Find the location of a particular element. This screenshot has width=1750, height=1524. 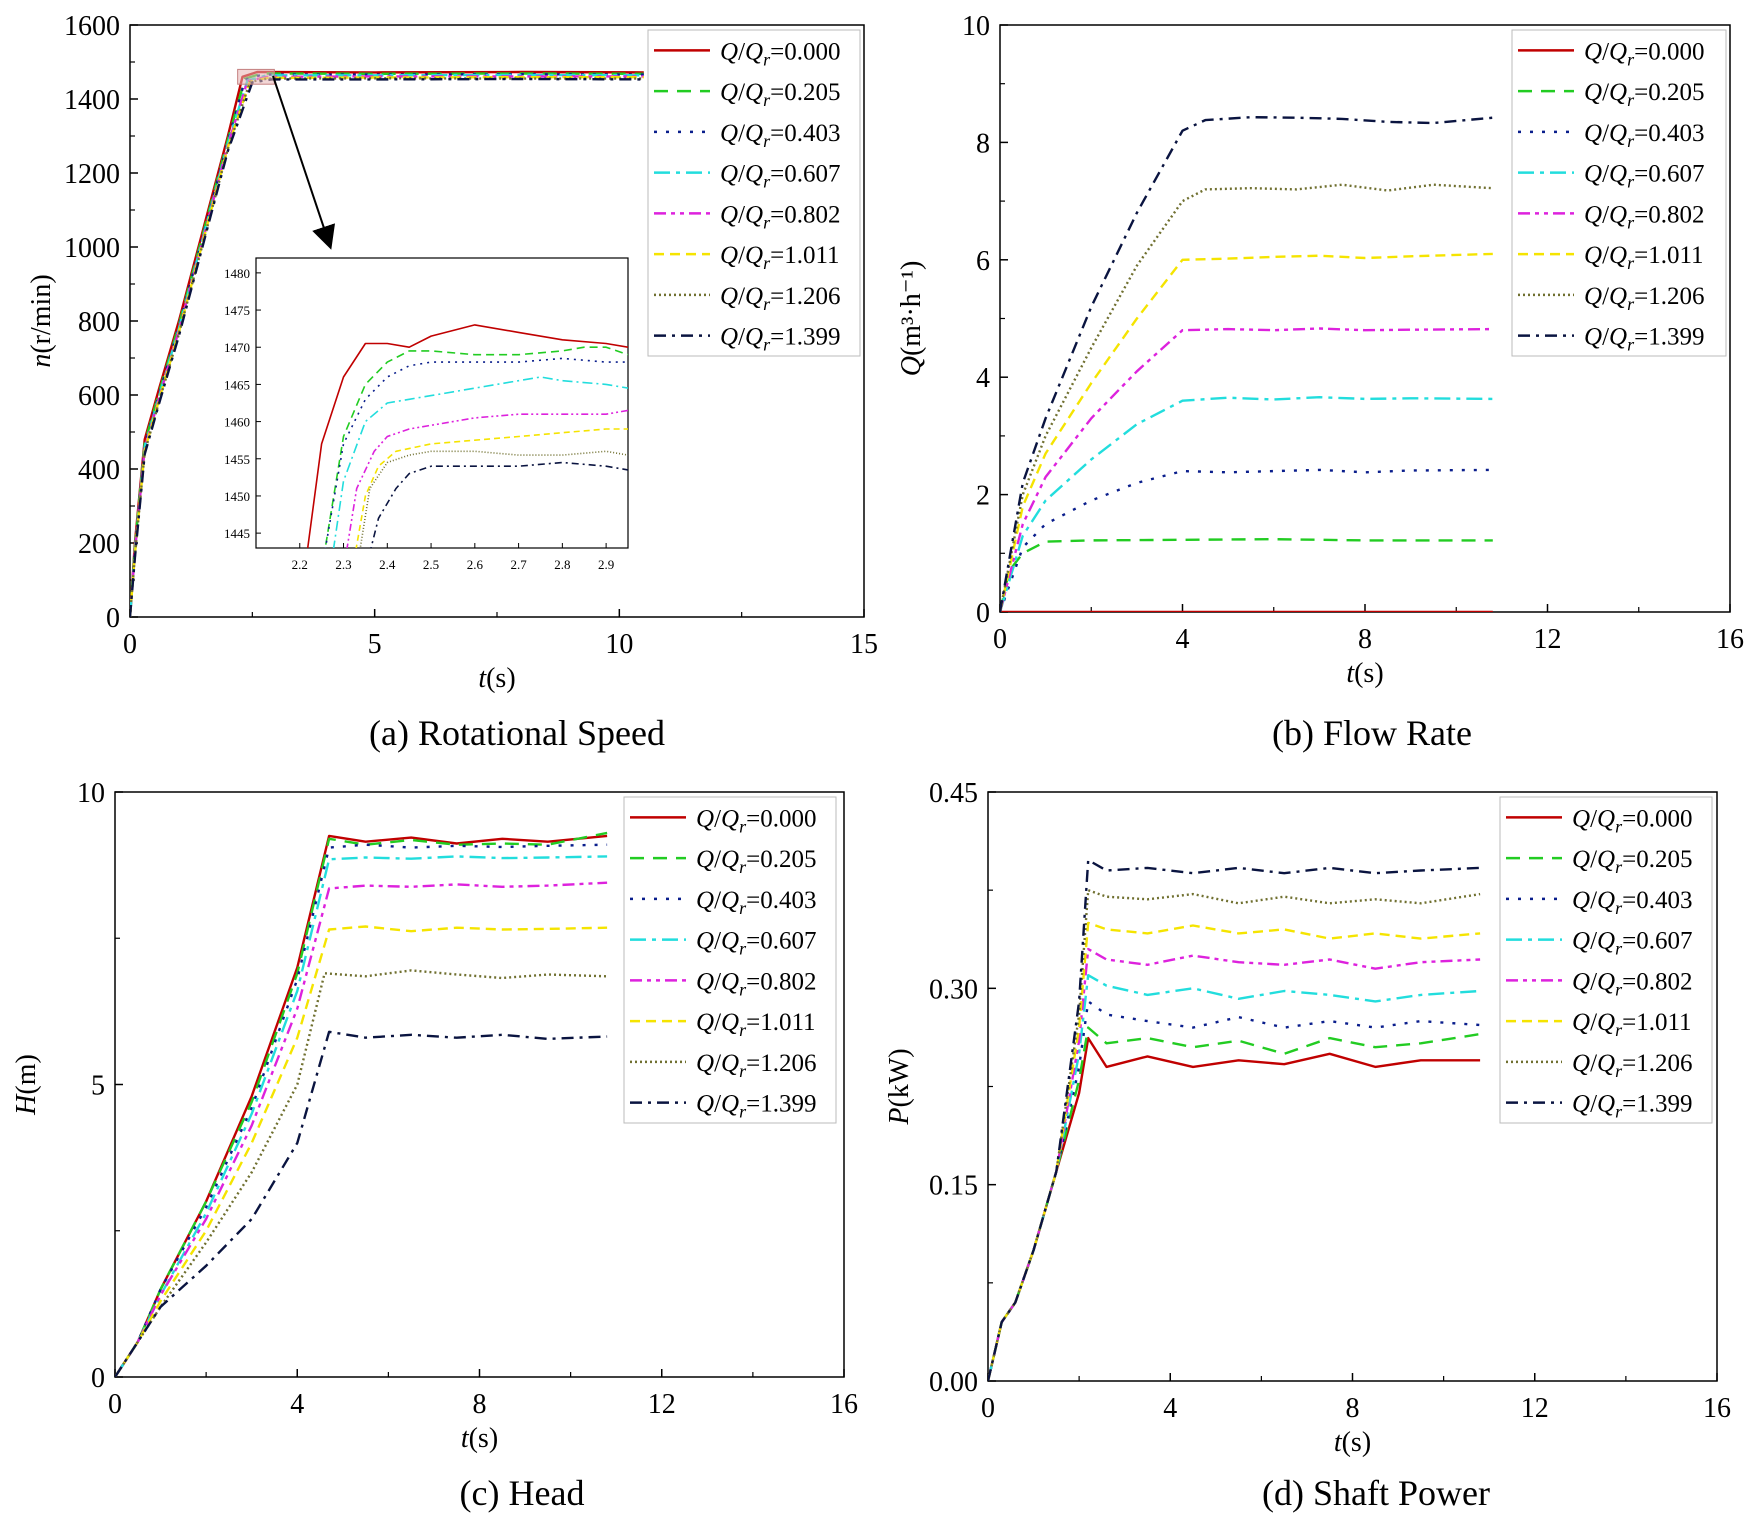

y-tick-label: 200 is located at coordinates (99, 544).